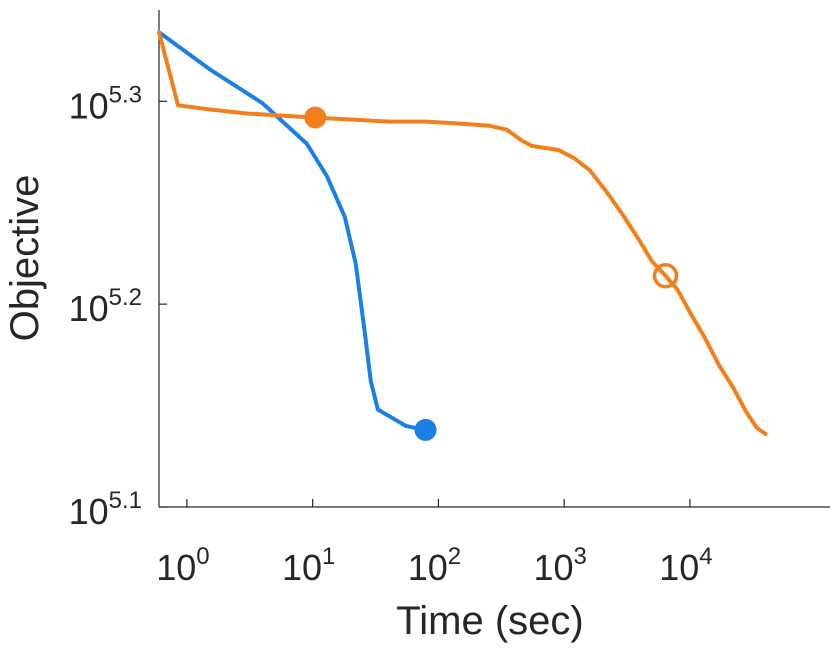 This screenshot has width=830, height=653. I want to click on y-axis-label: Objective, so click(25, 258).